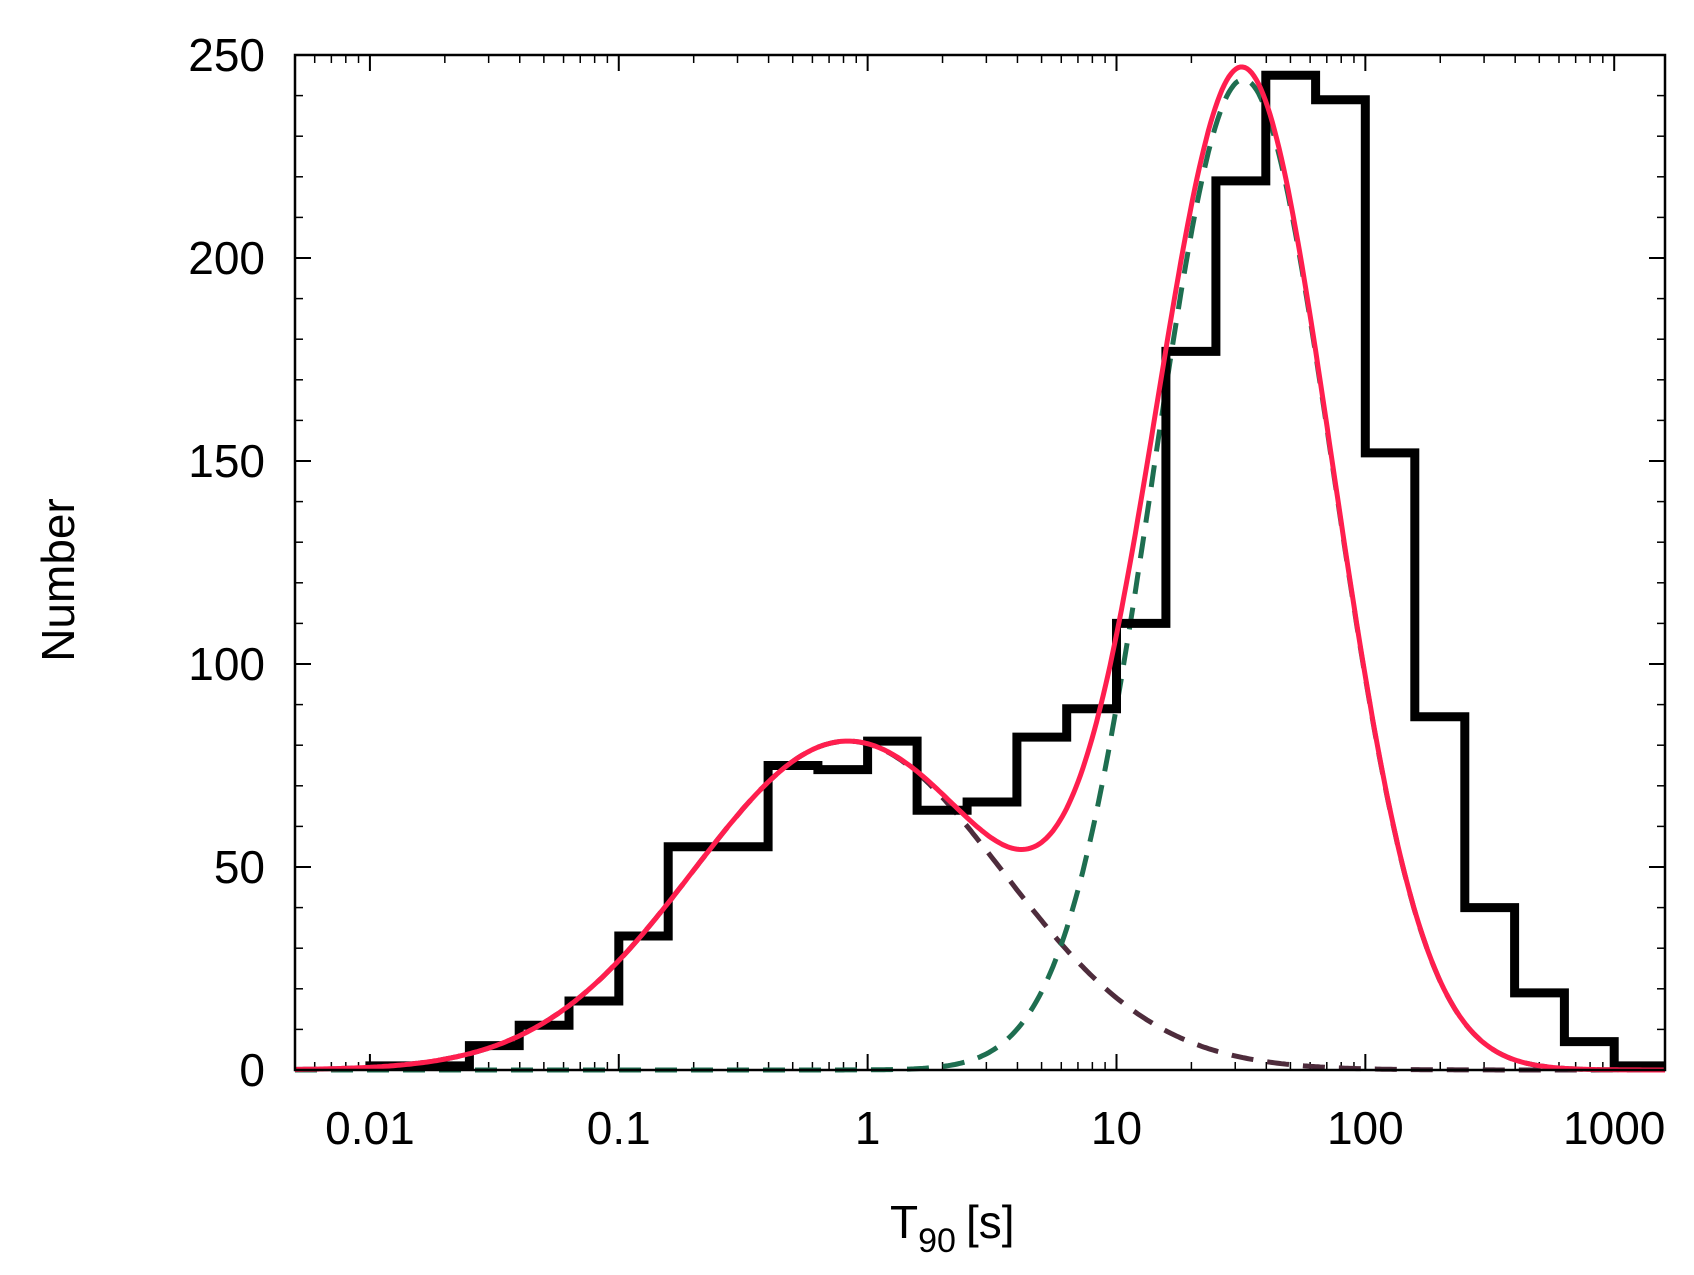 Image resolution: width=1694 pixels, height=1275 pixels. Describe the element at coordinates (252, 1070) in the screenshot. I see `y-tick-label: 0` at that location.